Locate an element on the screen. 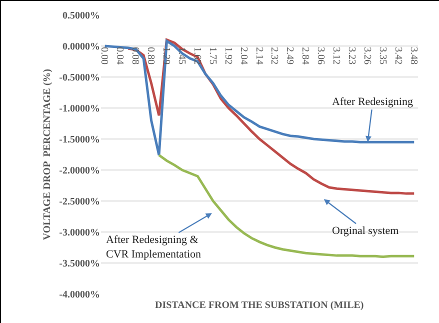  annotation: After Redesigning & CVR Implementation is located at coordinates (154, 247).